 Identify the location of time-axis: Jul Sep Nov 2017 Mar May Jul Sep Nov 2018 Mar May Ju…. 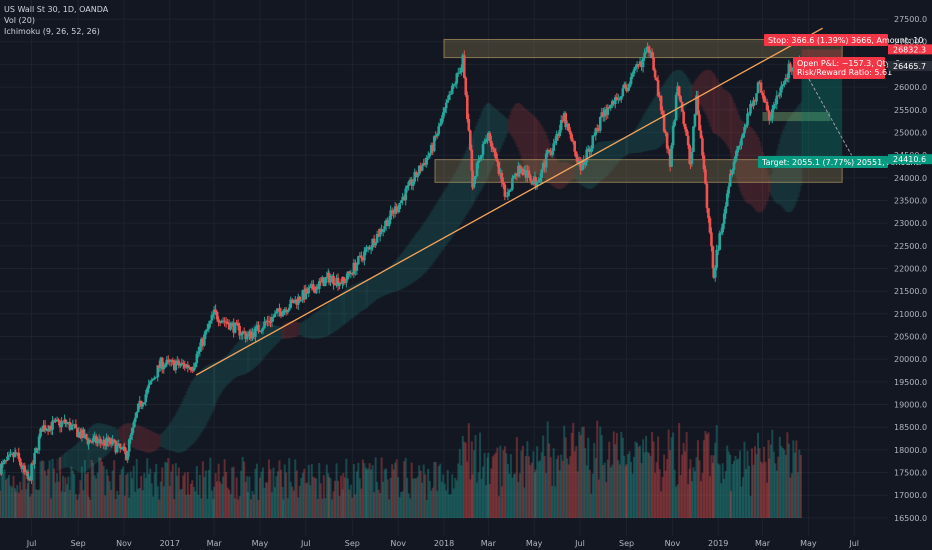
(442, 543).